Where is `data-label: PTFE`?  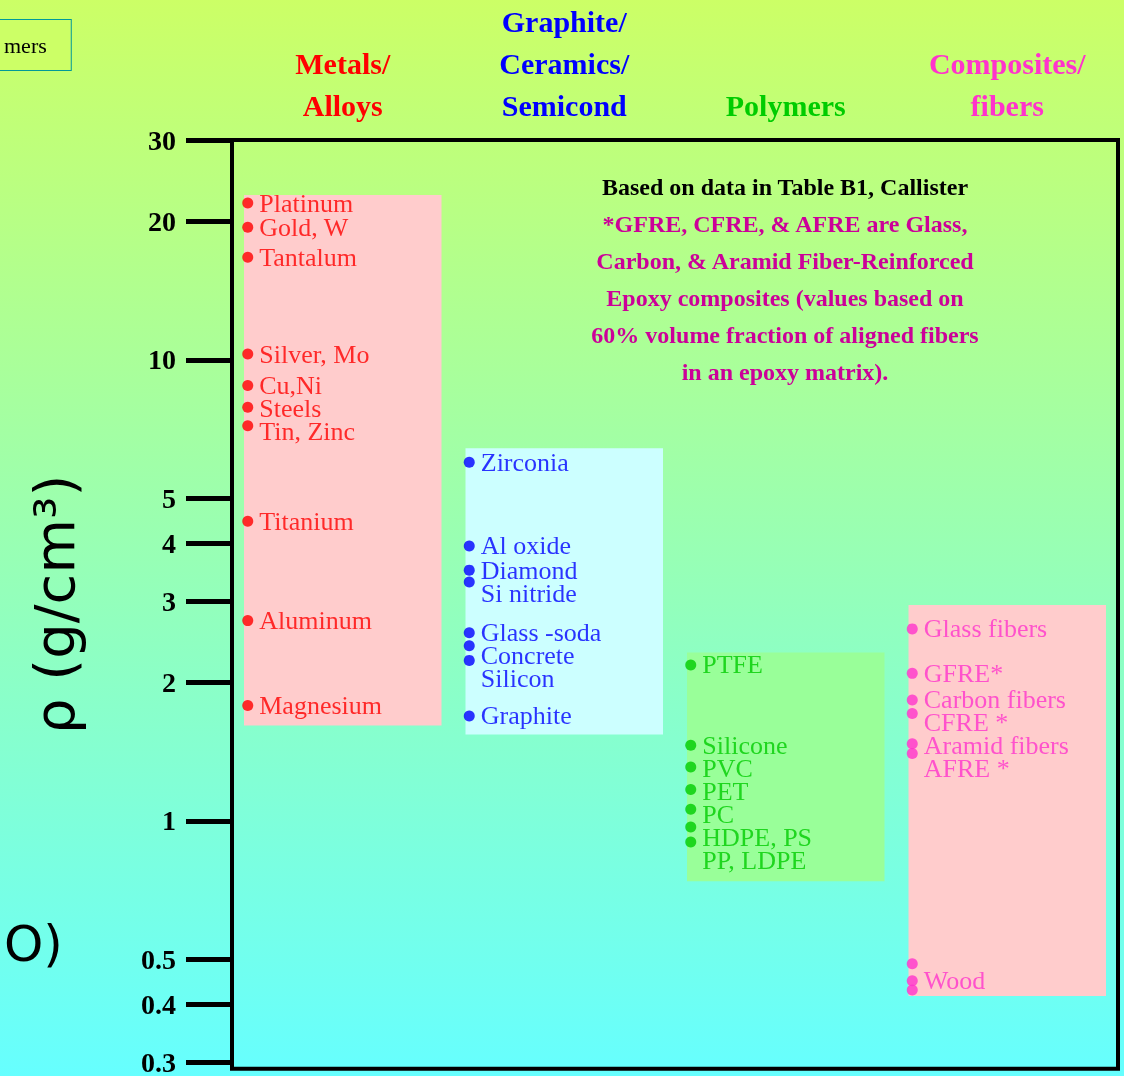 data-label: PTFE is located at coordinates (732, 665).